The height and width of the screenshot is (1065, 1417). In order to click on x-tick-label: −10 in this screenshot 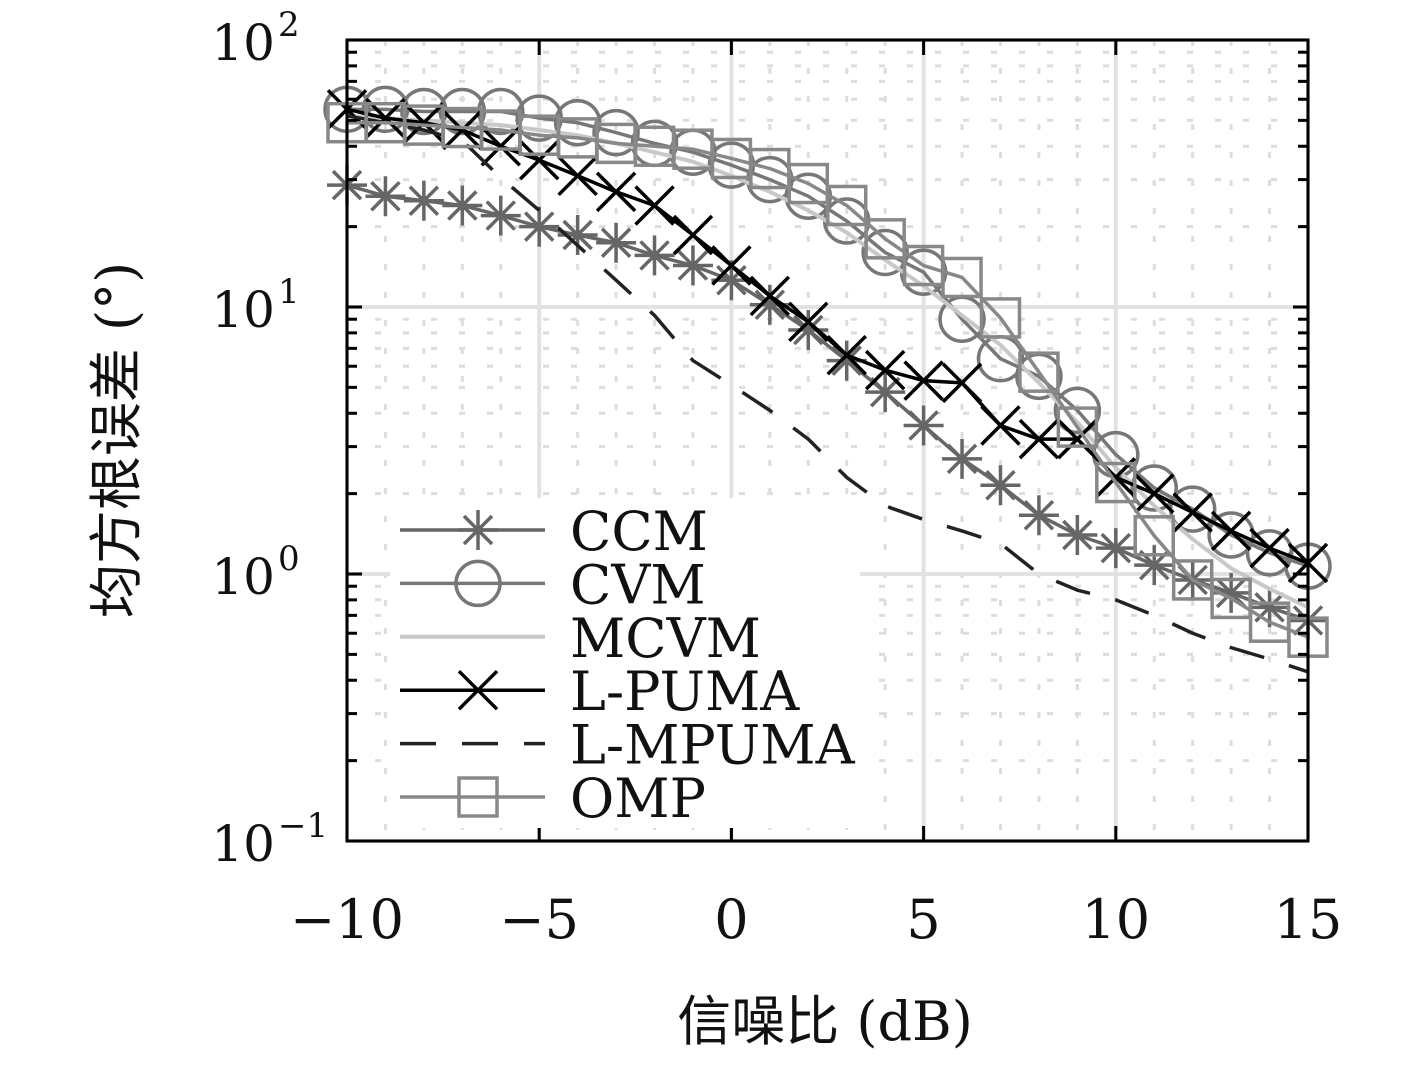, I will do `click(347, 919)`.